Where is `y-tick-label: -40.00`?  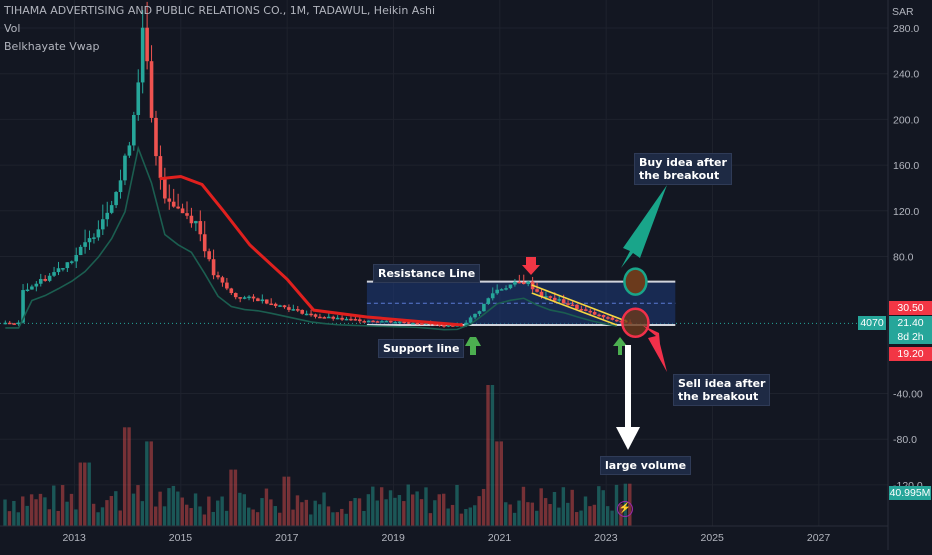 y-tick-label: -40.00 is located at coordinates (908, 395).